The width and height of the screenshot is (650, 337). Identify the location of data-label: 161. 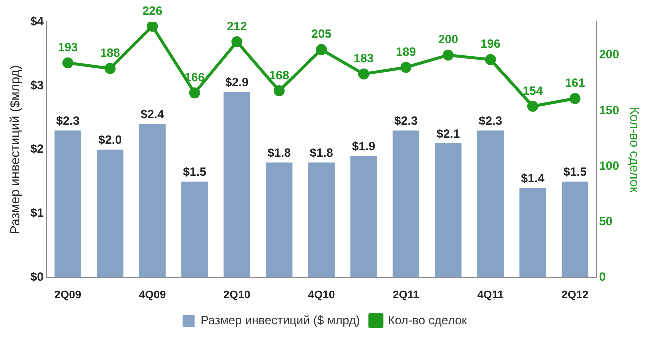
(575, 83).